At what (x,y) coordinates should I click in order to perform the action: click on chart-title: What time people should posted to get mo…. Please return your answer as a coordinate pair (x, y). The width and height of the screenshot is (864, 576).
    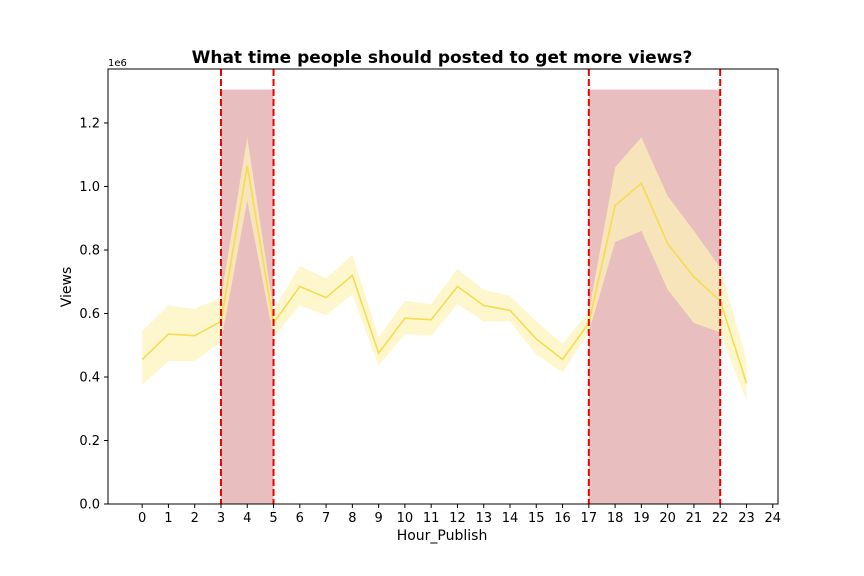
    Looking at the image, I should click on (442, 58).